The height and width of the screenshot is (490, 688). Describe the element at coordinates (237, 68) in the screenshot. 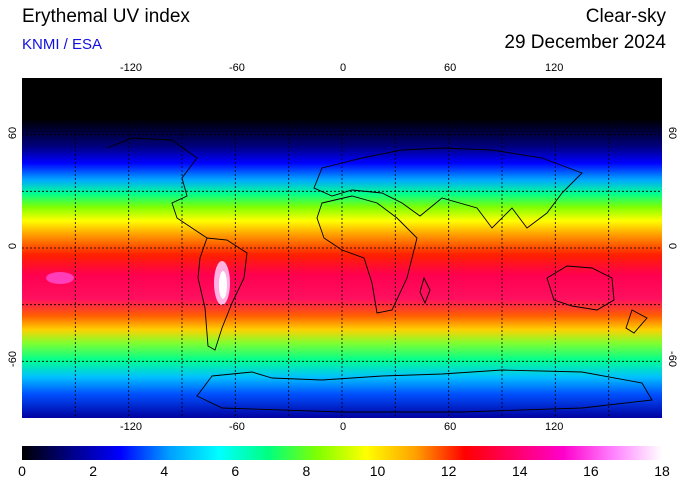

I see `lon-tick-top: -60` at that location.